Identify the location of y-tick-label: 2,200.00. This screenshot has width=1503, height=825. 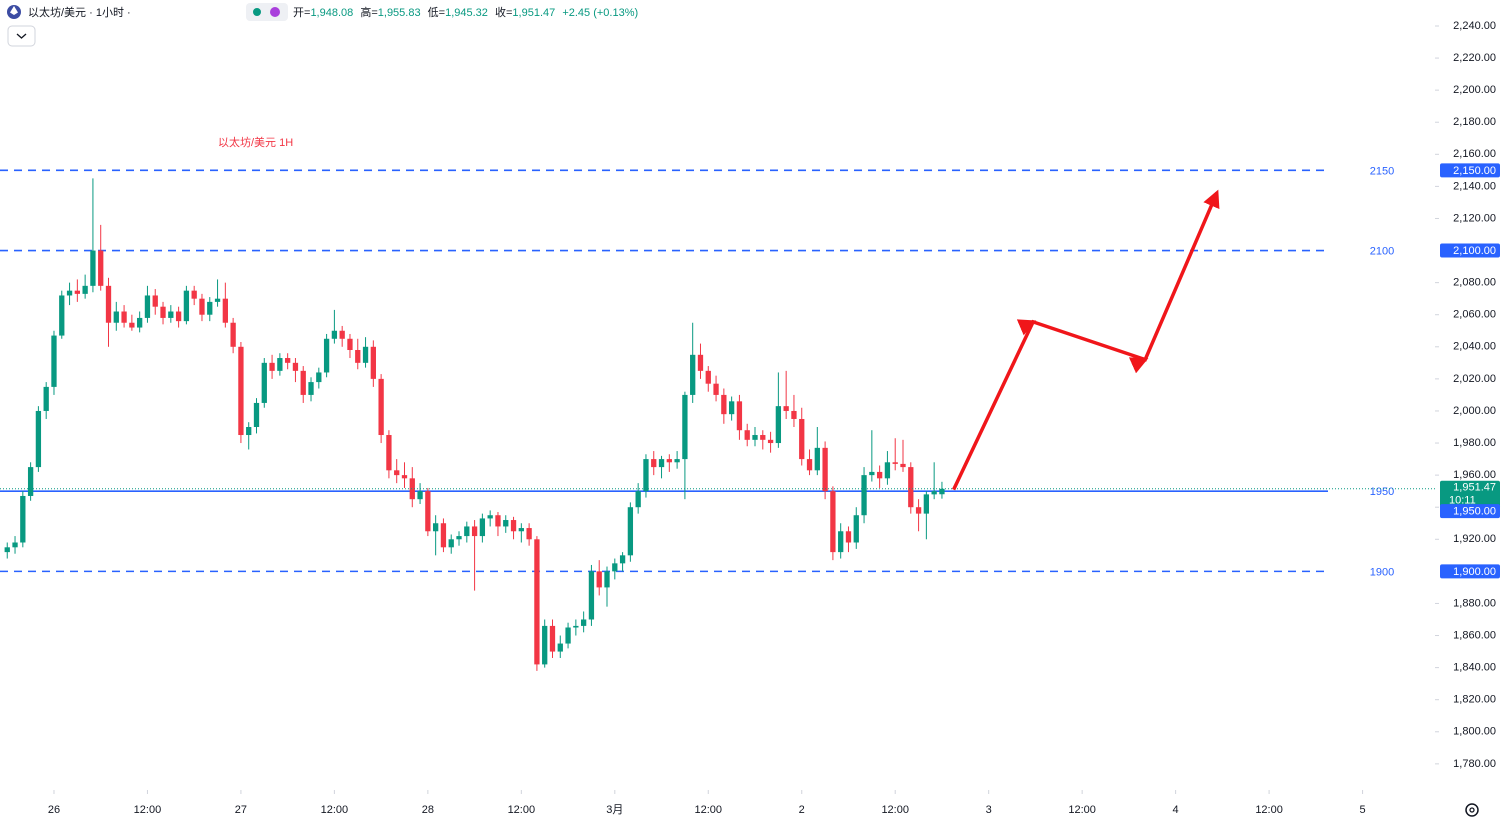
(1474, 90).